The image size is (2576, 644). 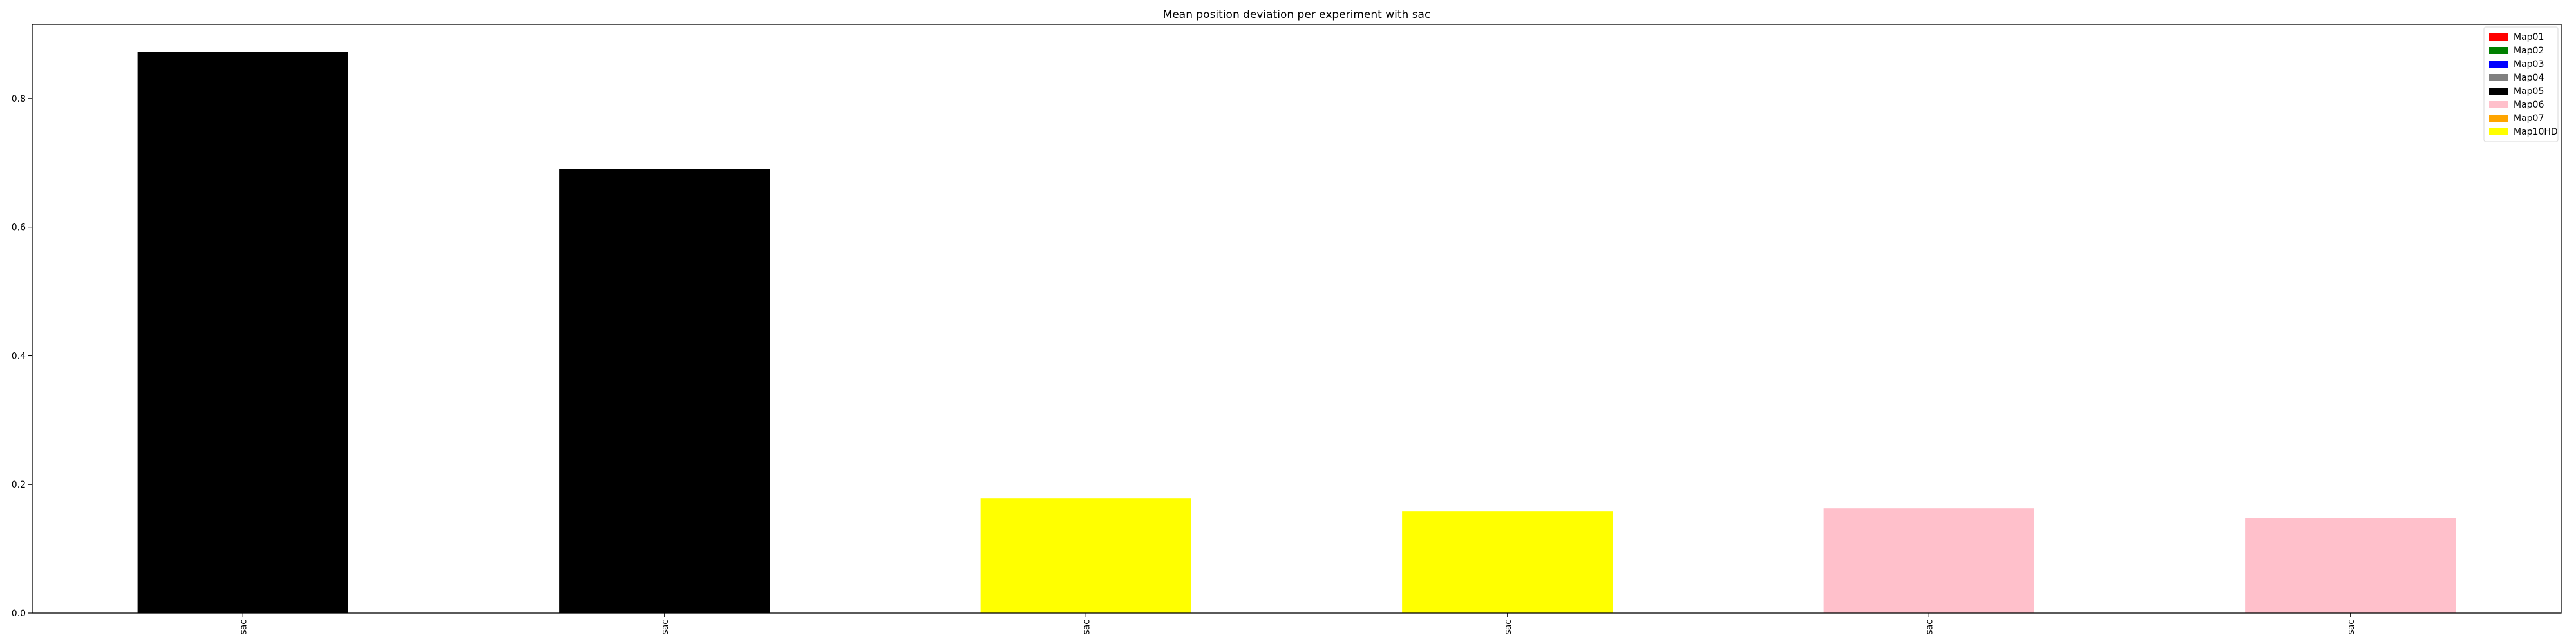 What do you see at coordinates (2536, 132) in the screenshot?
I see `legend-label: Map10HD` at bounding box center [2536, 132].